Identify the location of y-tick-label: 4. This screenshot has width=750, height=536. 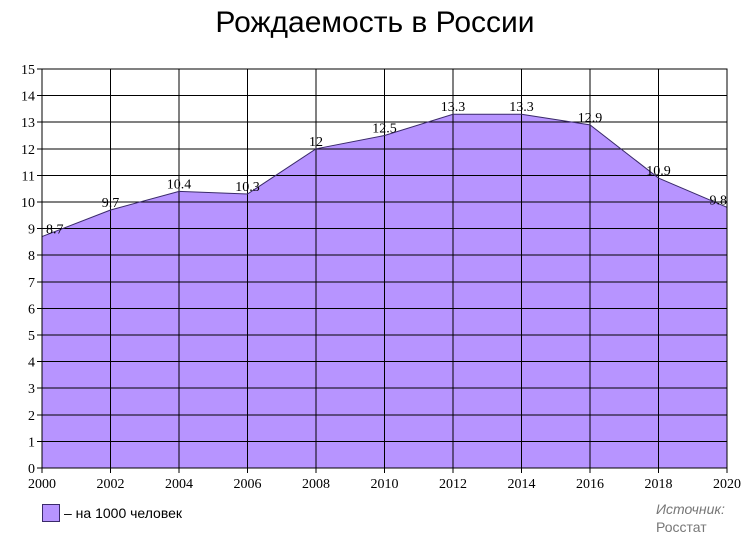
(31, 363).